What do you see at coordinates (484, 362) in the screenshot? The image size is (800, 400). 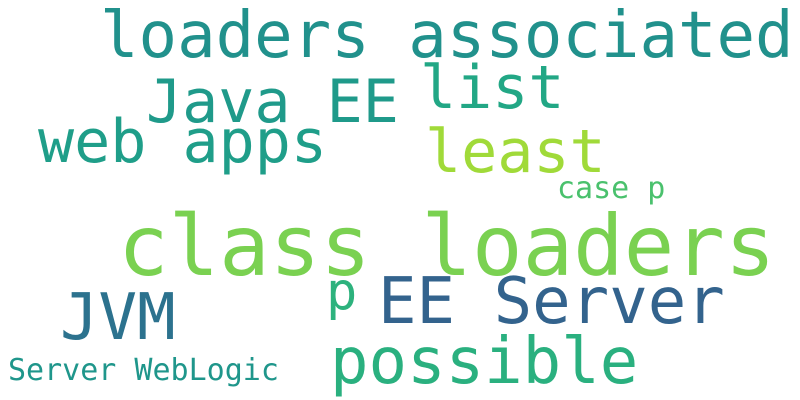 I see `word-possible: possible` at bounding box center [484, 362].